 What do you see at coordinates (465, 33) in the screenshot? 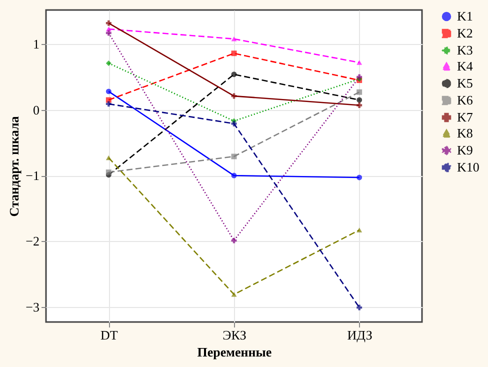
I see `legend-label: K2` at bounding box center [465, 33].